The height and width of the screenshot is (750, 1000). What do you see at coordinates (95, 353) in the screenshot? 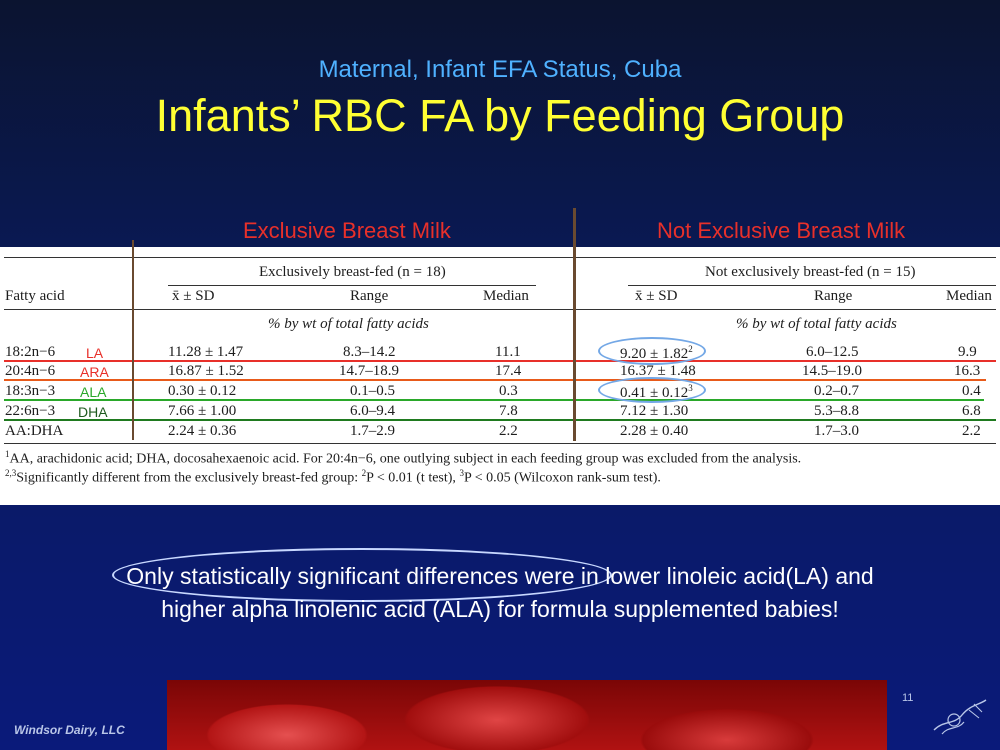
I see `row-la-tag: LA` at bounding box center [95, 353].